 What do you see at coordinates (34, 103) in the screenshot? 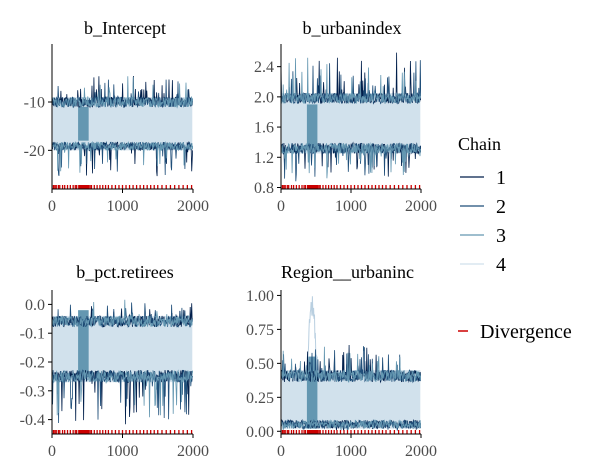
I see `y-tick-label: -10` at bounding box center [34, 103].